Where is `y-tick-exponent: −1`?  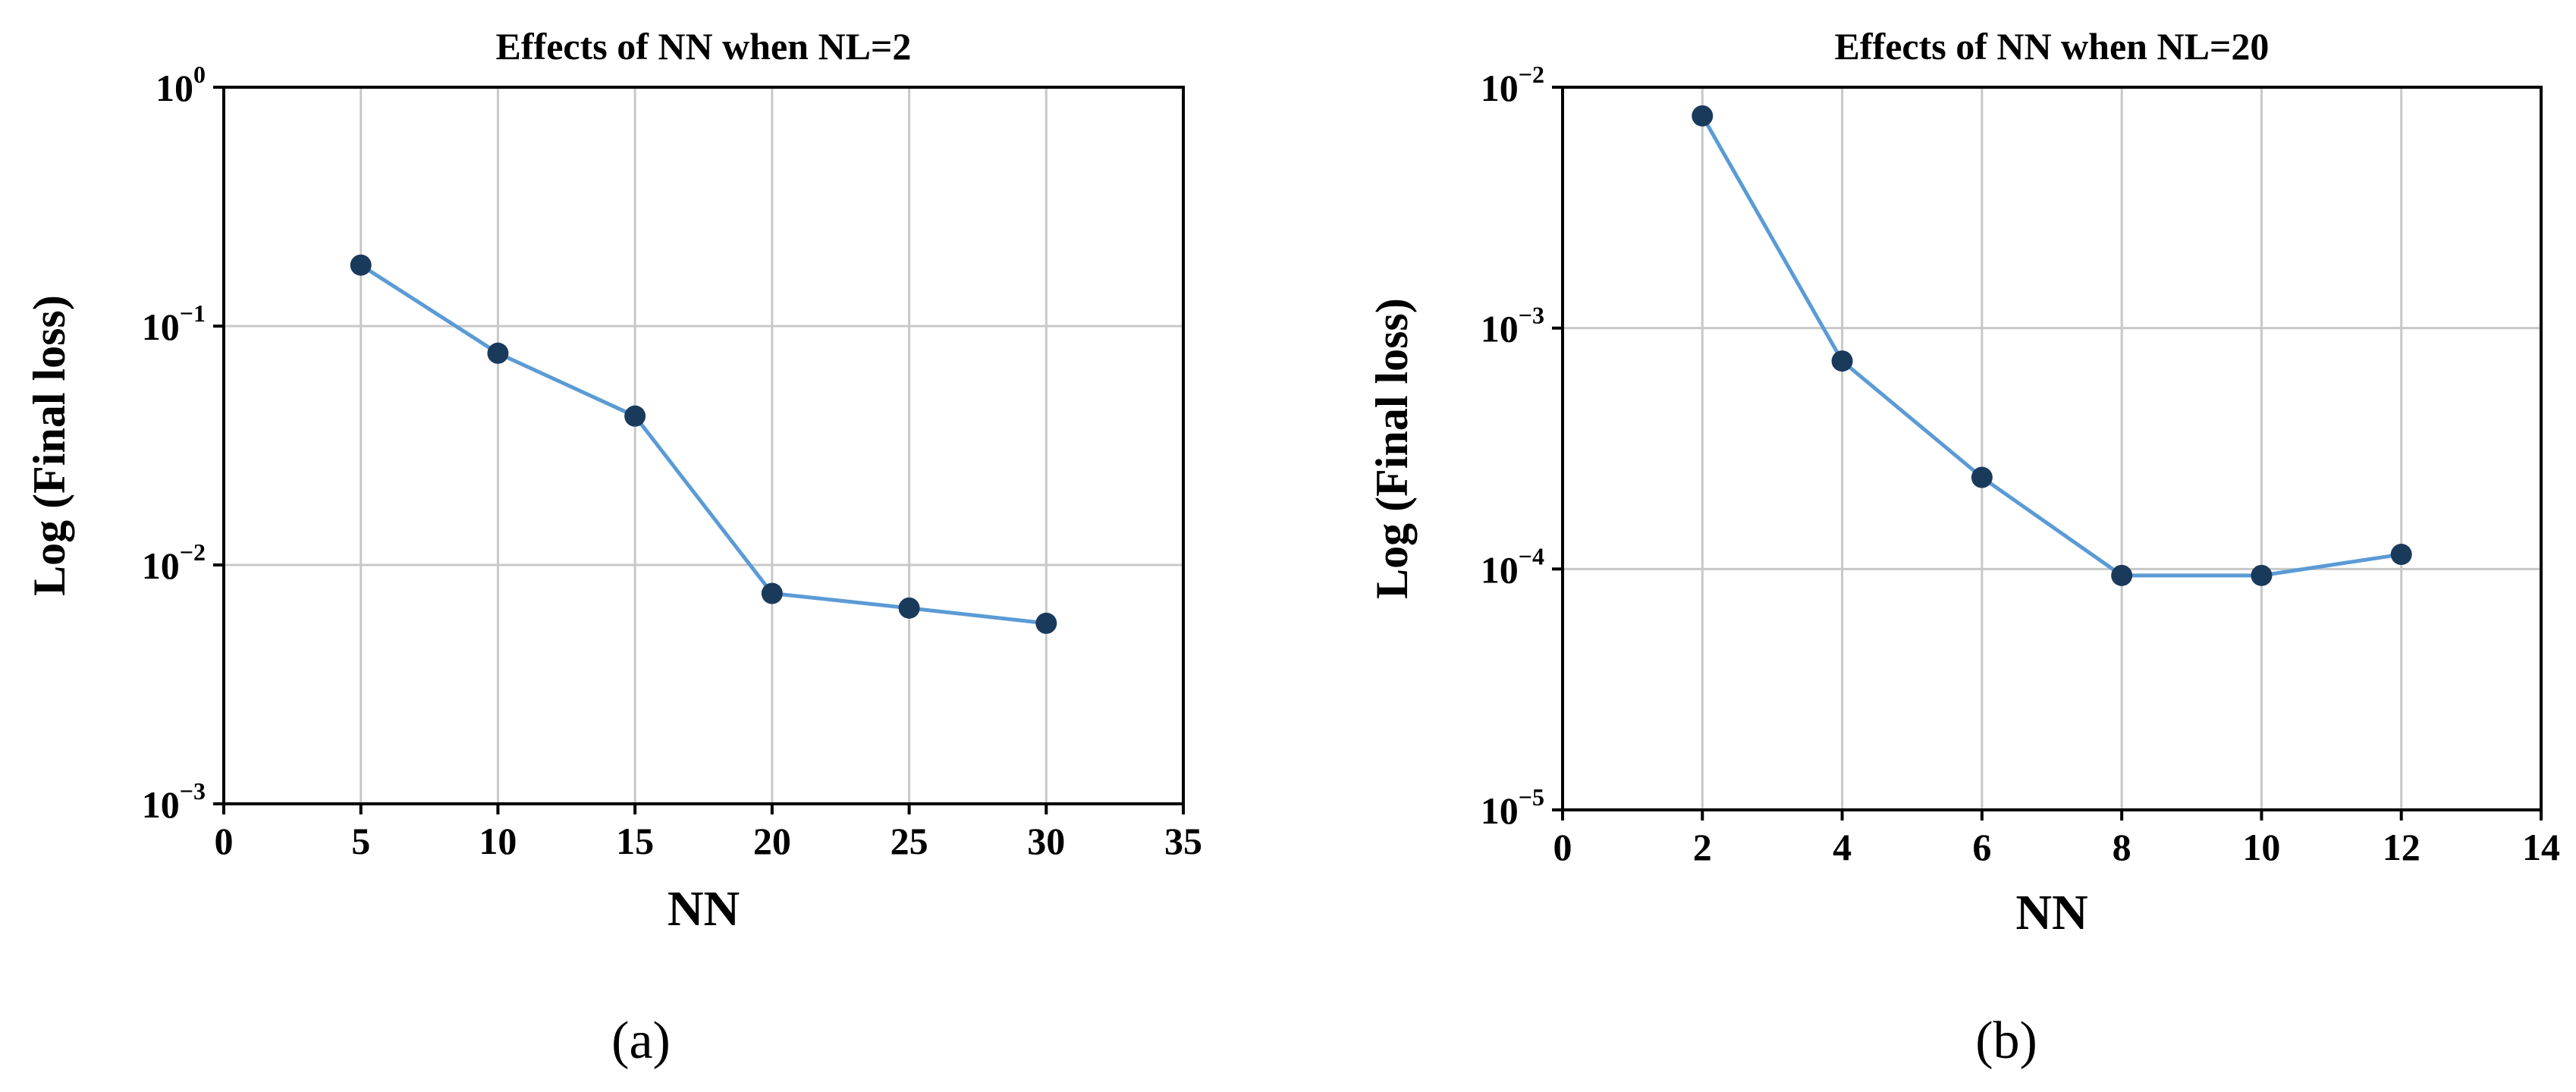 y-tick-exponent: −1 is located at coordinates (193, 313).